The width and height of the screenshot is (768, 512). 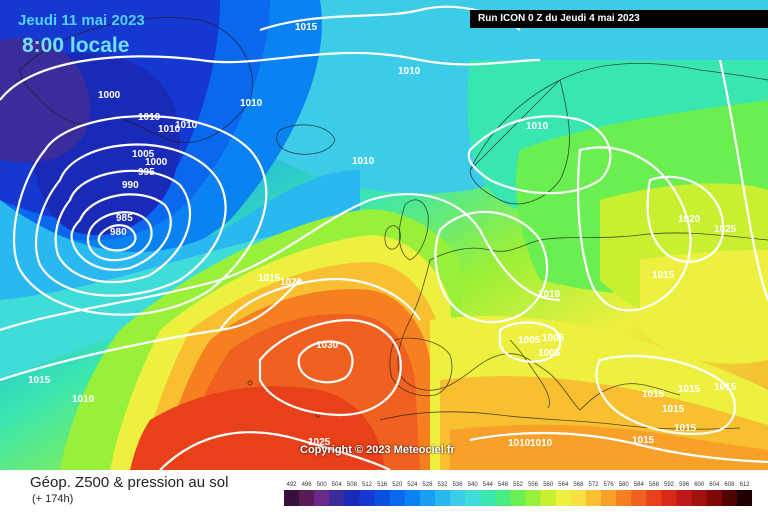 I want to click on pressure-label: 985, so click(x=124, y=218).